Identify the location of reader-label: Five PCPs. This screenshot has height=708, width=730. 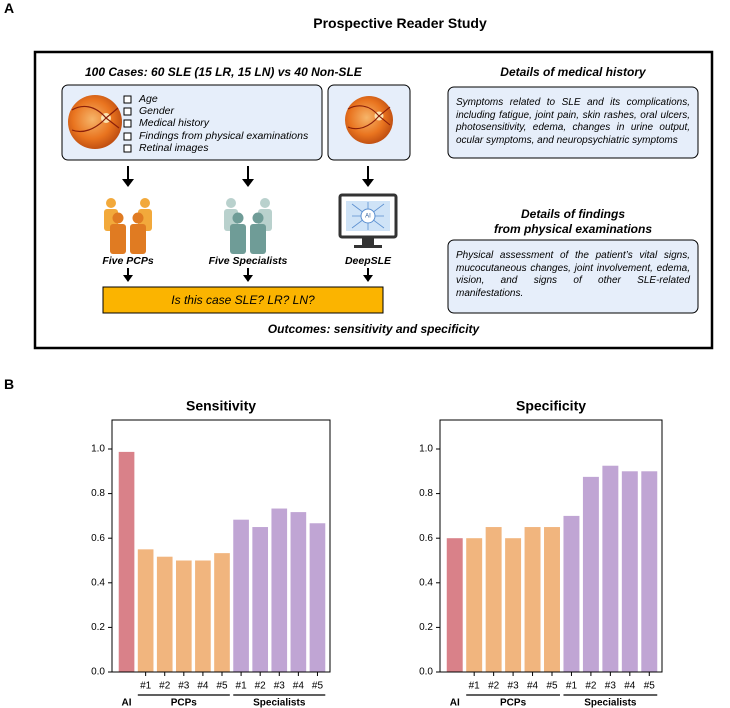
(128, 261).